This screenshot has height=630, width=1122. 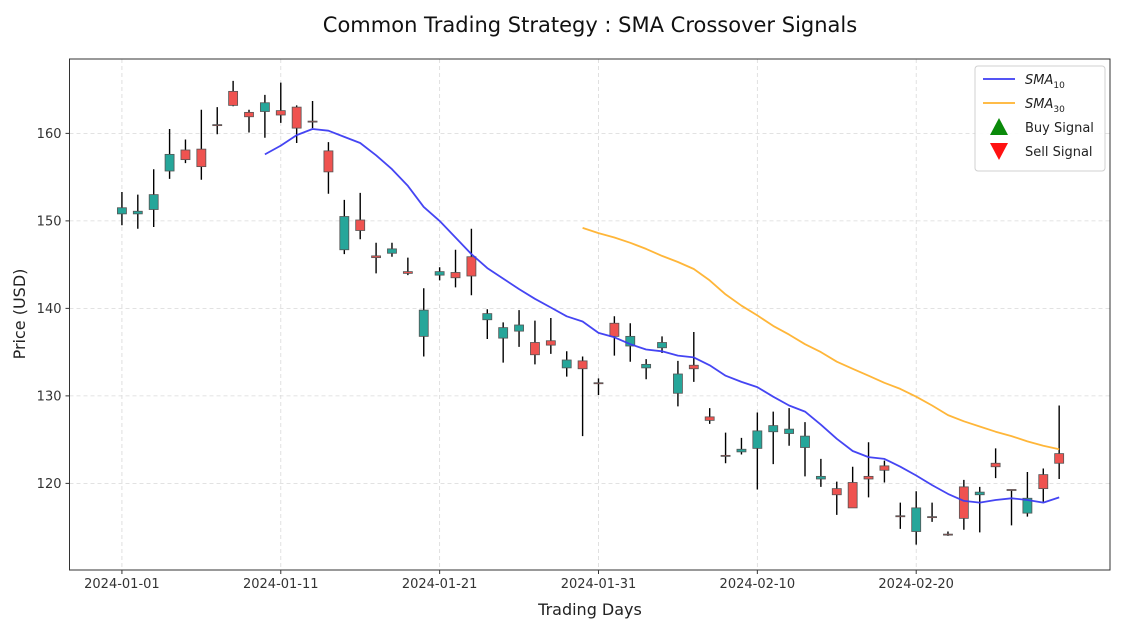 I want to click on x-tick-label: 2024-02-20, so click(x=916, y=584).